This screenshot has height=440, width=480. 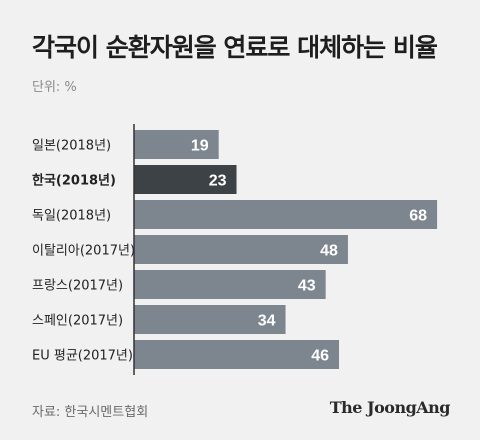 I want to click on brand-logo: The JoongAng, so click(x=390, y=407).